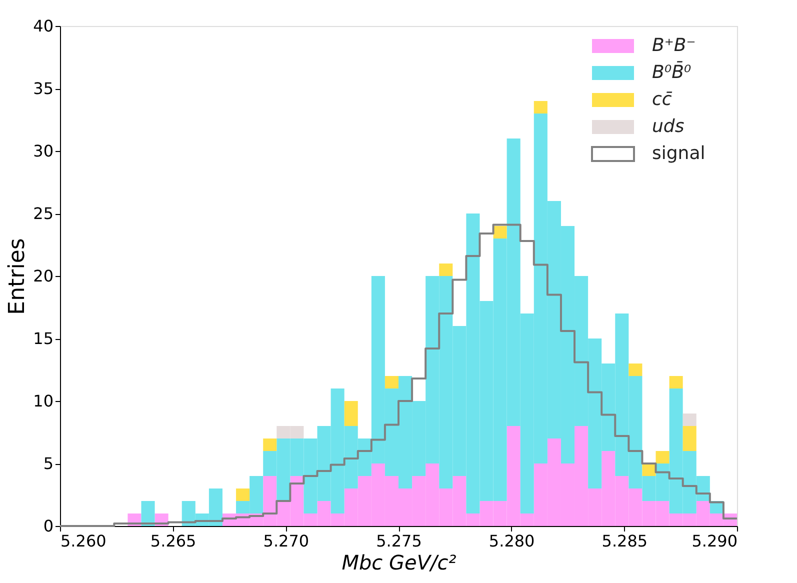 The width and height of the screenshot is (797, 583). I want to click on legend-label: B⁰B̄⁰, so click(672, 71).